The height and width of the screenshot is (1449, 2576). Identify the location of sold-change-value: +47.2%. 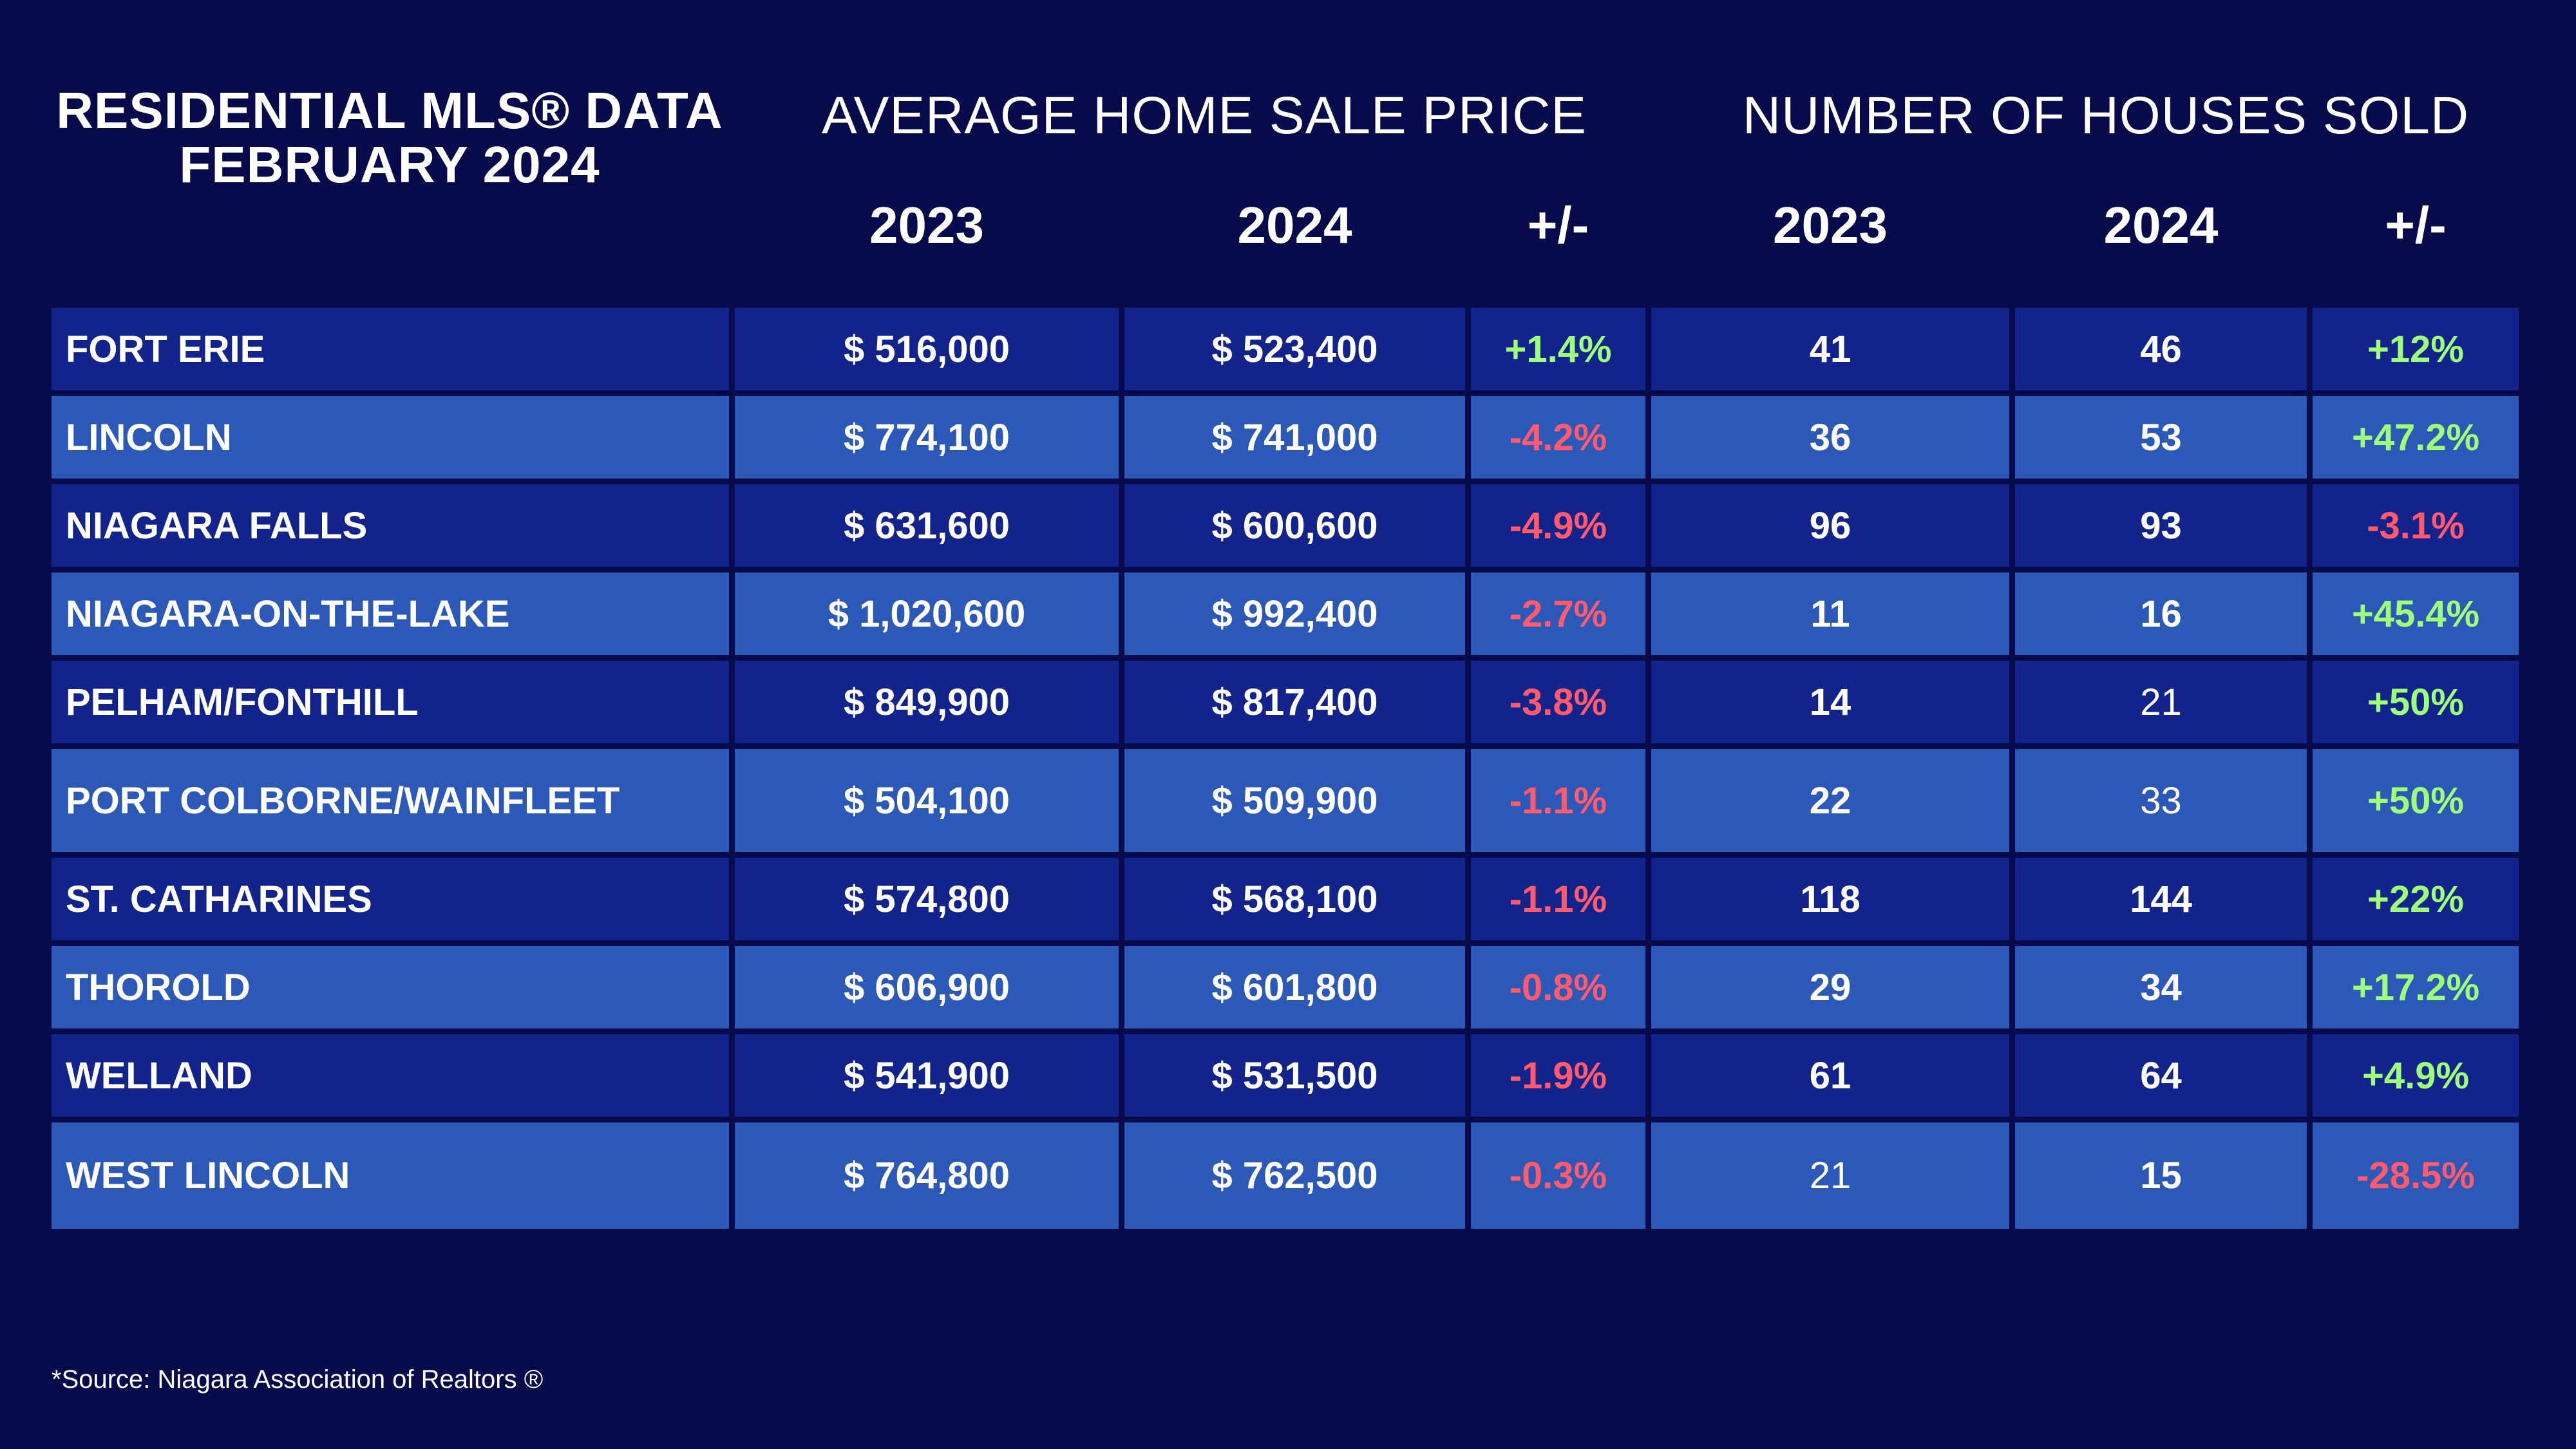
(2416, 437).